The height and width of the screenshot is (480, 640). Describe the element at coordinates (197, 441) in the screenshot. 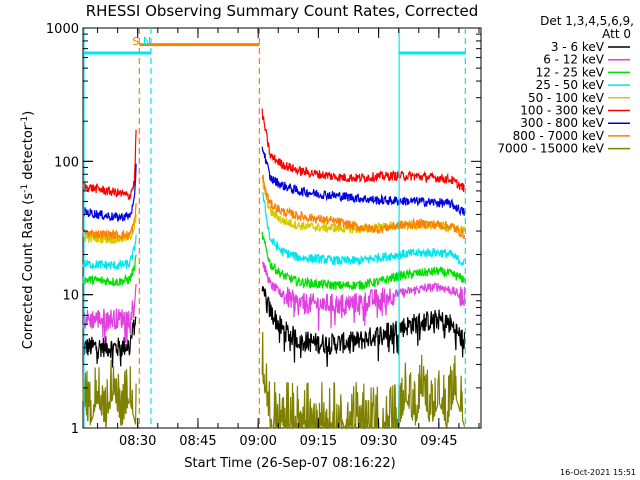

I see `x-tick-label: 08:45` at that location.